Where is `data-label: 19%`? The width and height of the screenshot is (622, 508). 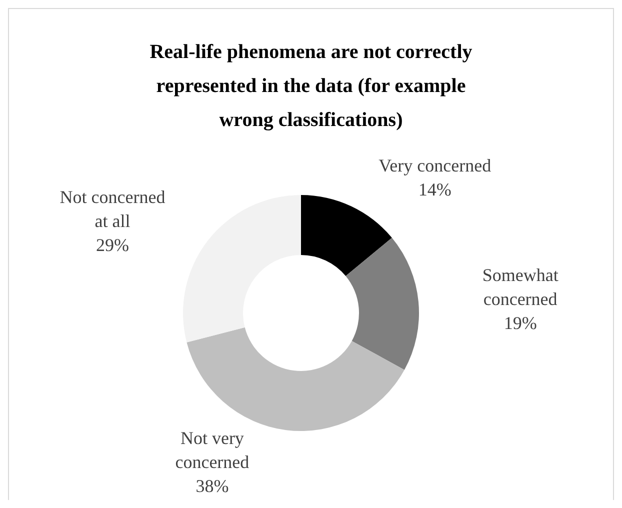
data-label: 19% is located at coordinates (520, 322).